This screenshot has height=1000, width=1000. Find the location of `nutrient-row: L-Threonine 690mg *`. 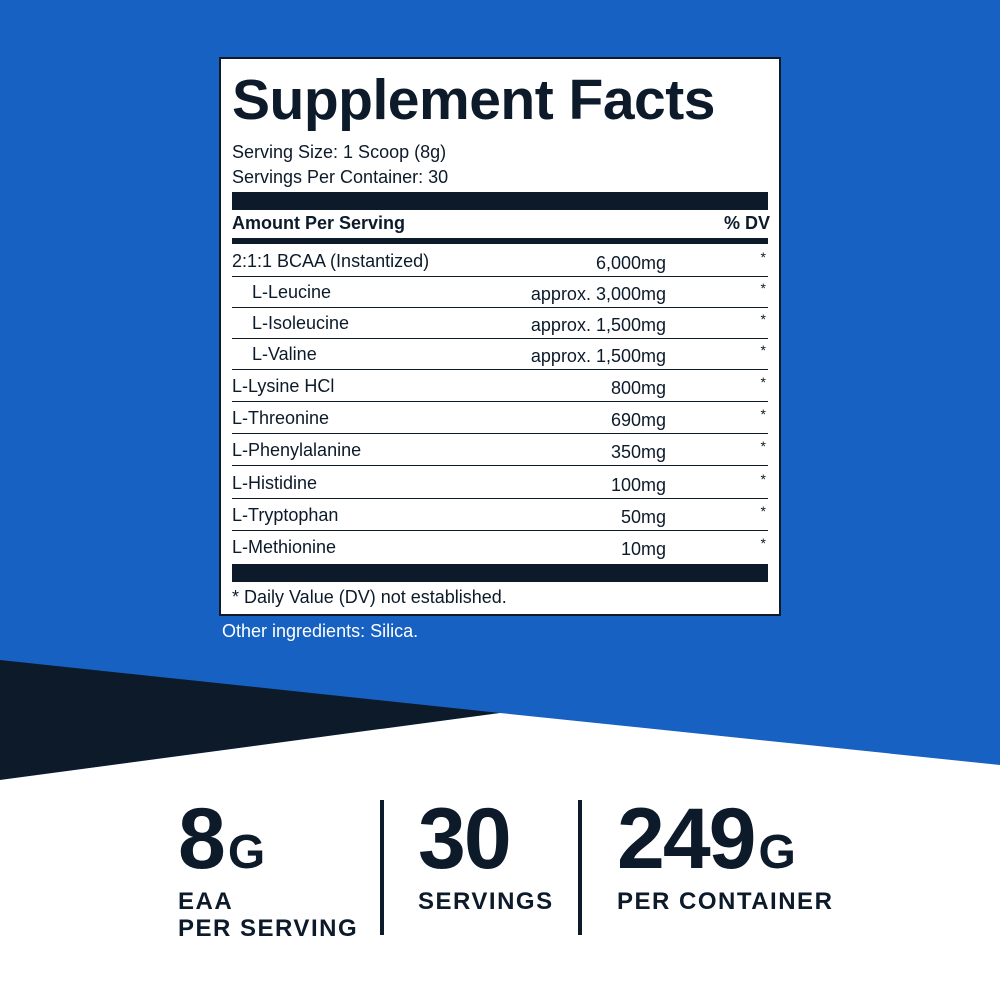

nutrient-row: L-Threonine 690mg * is located at coordinates (500, 418).